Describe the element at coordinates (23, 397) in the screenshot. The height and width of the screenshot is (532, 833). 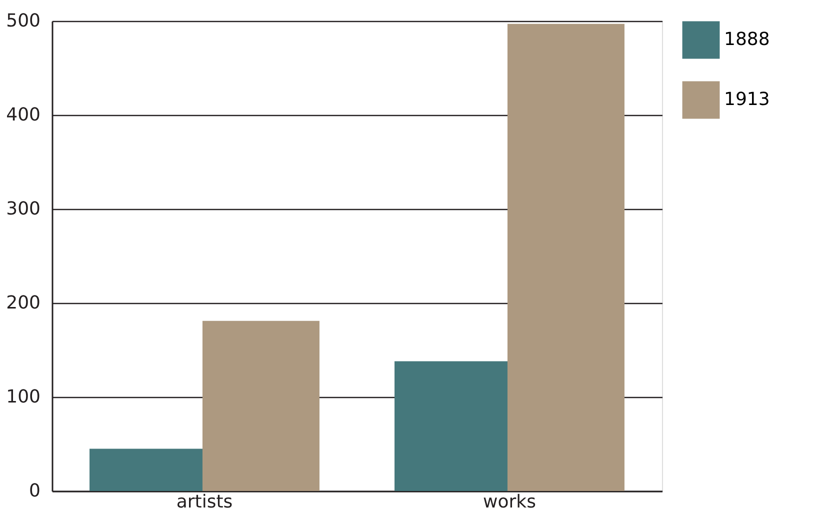
I see `y-tick-label: 100` at that location.